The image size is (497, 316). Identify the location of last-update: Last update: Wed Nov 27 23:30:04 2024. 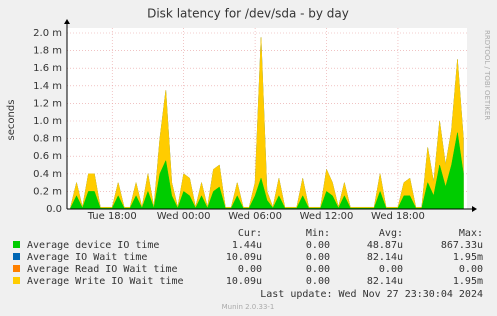
(371, 294).